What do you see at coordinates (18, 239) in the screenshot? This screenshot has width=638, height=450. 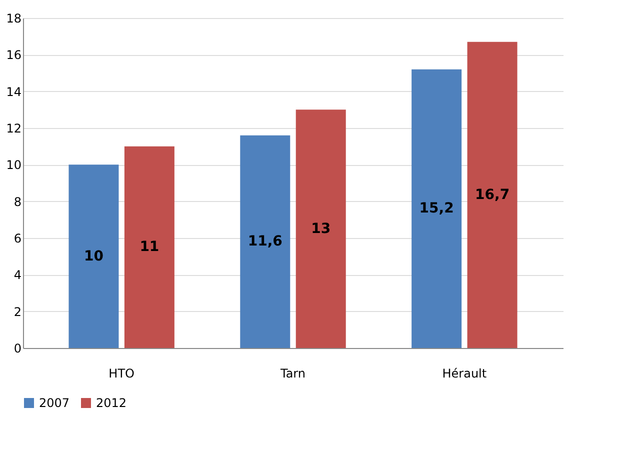 I see `y-tick-label: 6` at bounding box center [18, 239].